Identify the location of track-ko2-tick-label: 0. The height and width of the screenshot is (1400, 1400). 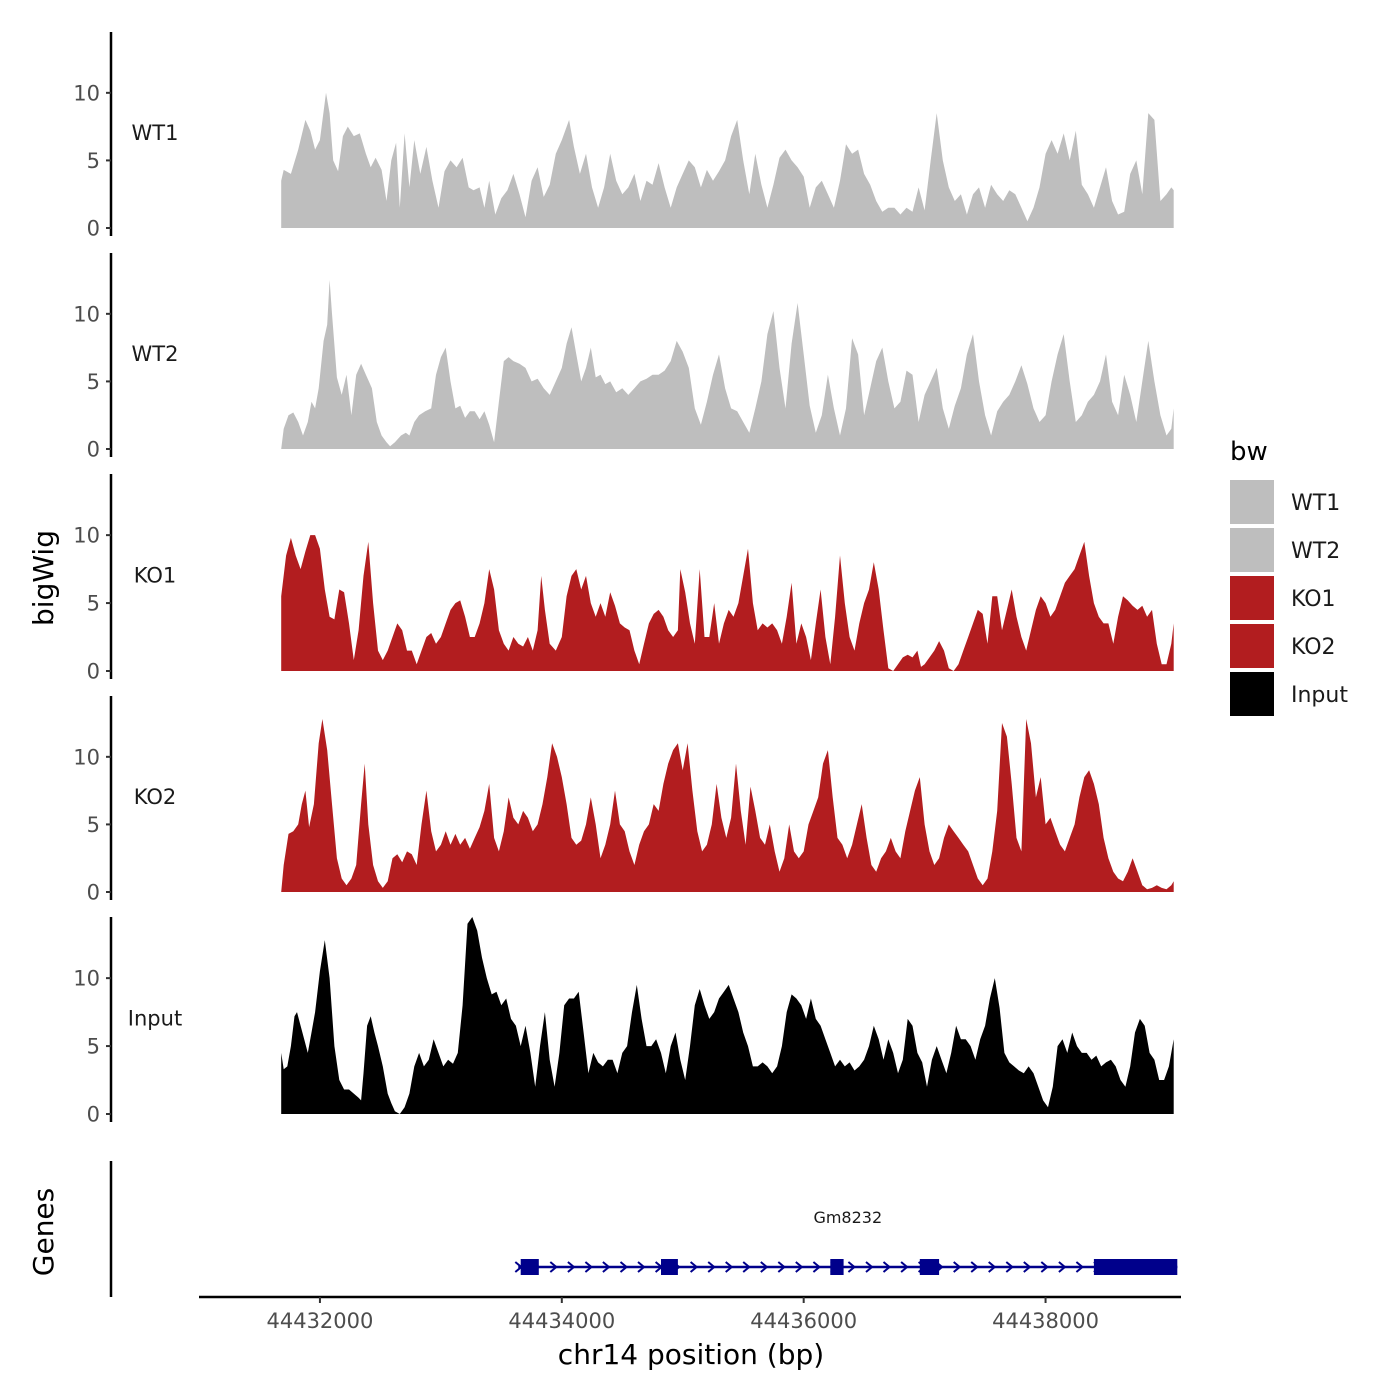
(93, 893).